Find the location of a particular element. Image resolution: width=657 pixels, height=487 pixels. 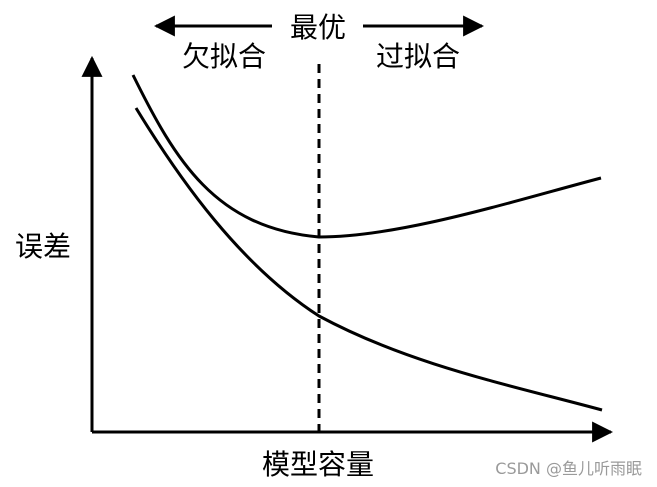

x-axis-label: 模型容量 is located at coordinates (318, 464).